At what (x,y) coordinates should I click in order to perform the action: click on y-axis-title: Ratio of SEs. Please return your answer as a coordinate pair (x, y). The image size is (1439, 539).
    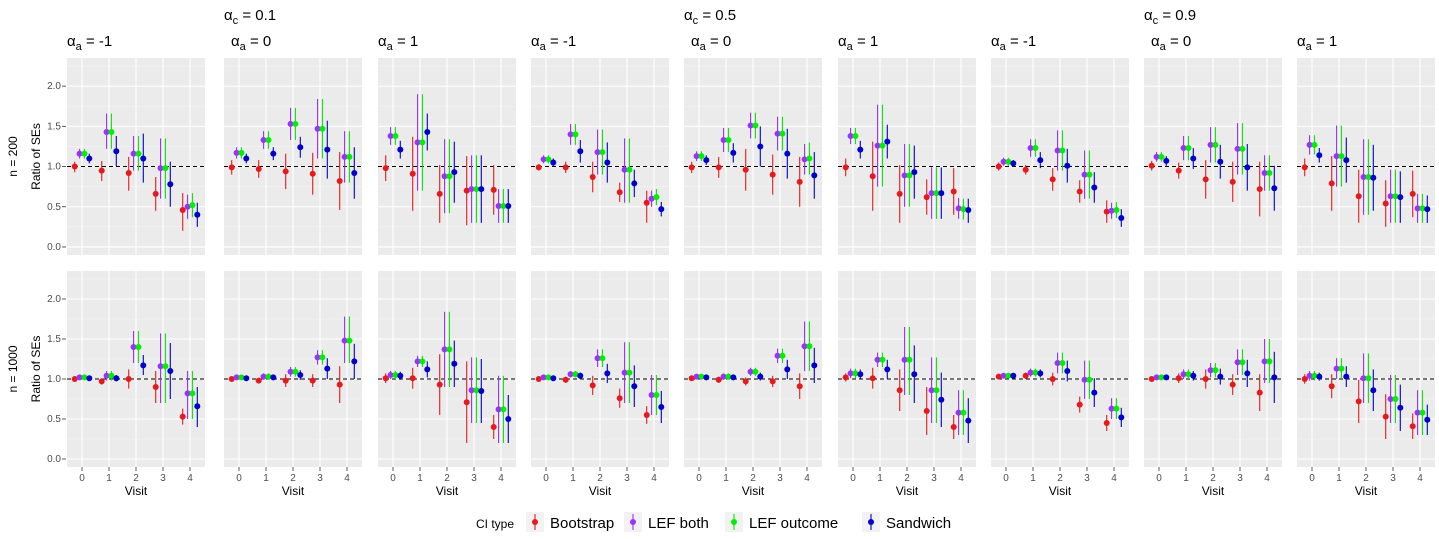
    Looking at the image, I should click on (36, 369).